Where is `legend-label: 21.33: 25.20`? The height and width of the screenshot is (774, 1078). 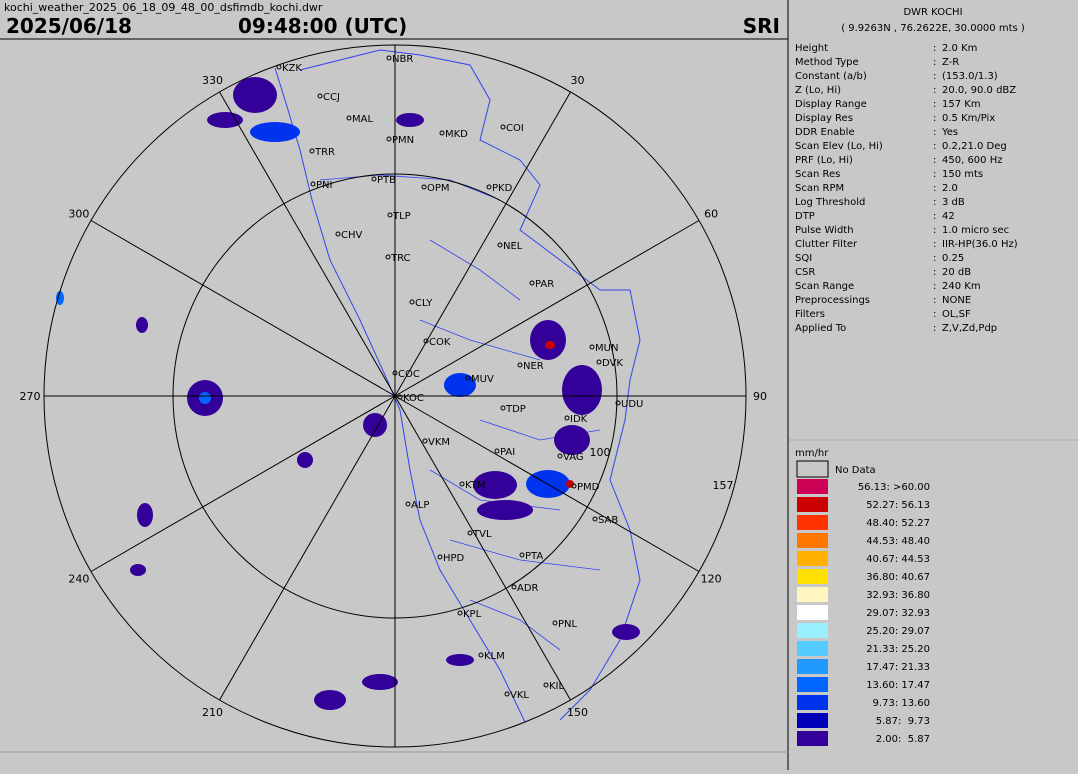
legend-label: 21.33: 25.20 is located at coordinates (898, 649).